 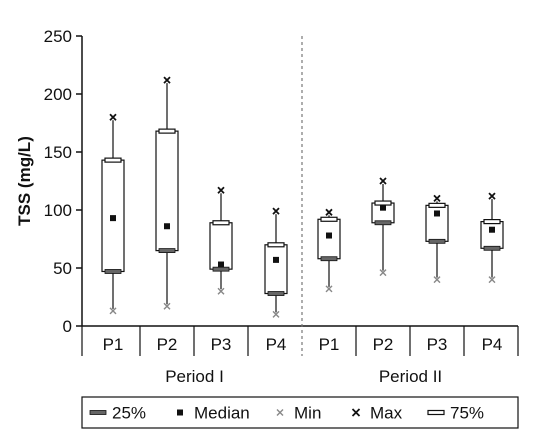 I want to click on y-tick-label: 200, so click(x=58, y=94).